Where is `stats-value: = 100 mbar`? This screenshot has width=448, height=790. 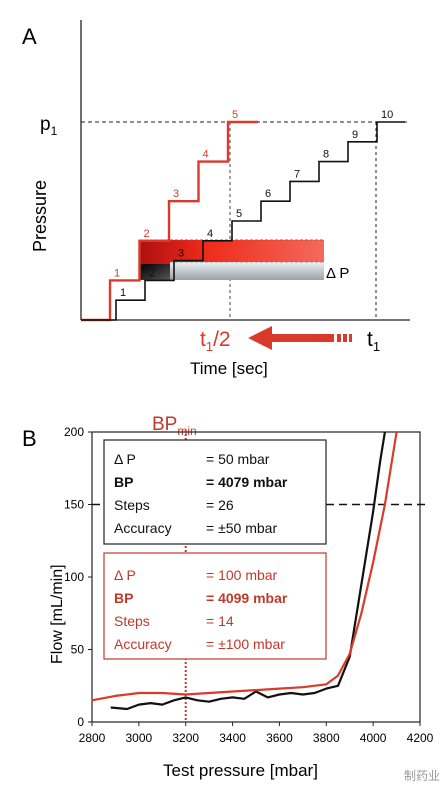
stats-value: = 100 mbar is located at coordinates (242, 575).